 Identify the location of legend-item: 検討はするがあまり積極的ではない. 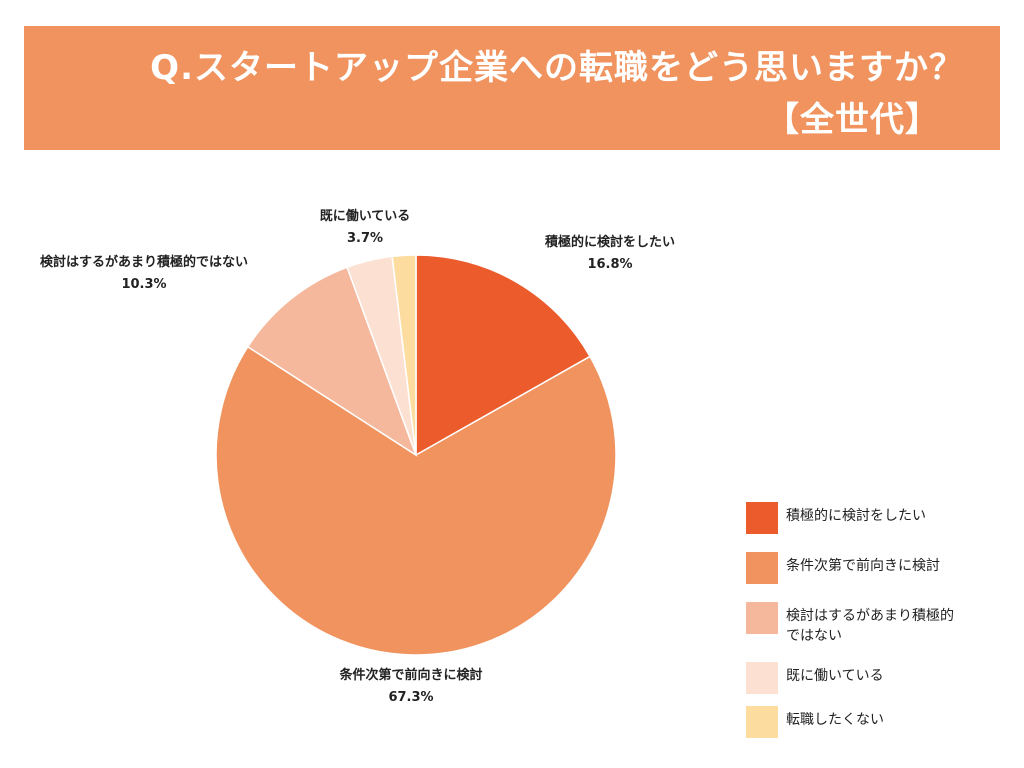
(866, 630).